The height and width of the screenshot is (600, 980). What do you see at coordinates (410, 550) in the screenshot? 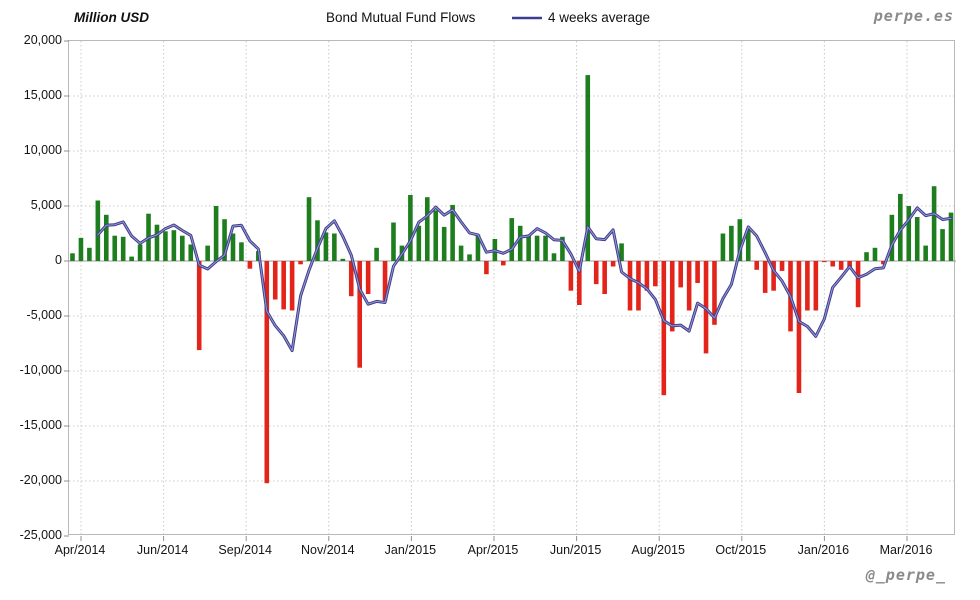
I see `x-tick-label: Jan/2015` at bounding box center [410, 550].